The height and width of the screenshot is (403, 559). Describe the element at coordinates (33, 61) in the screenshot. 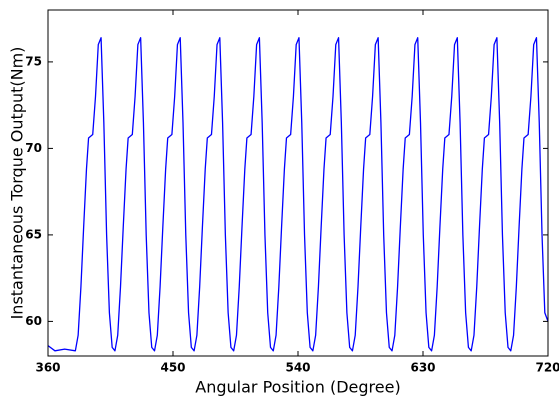

I see `y-tick-label: 75` at that location.